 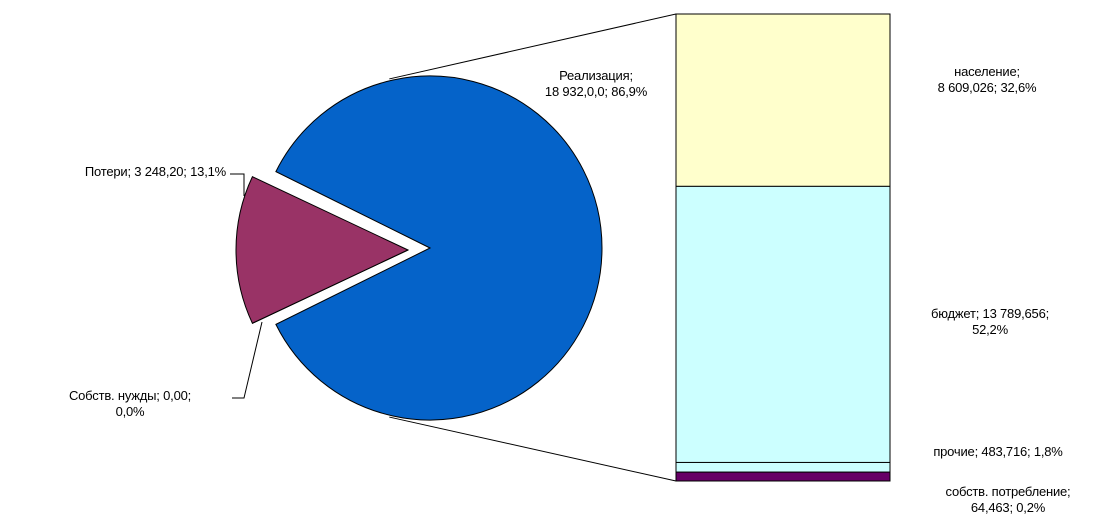 I want to click on bar-segment-budget, so click(x=783, y=324).